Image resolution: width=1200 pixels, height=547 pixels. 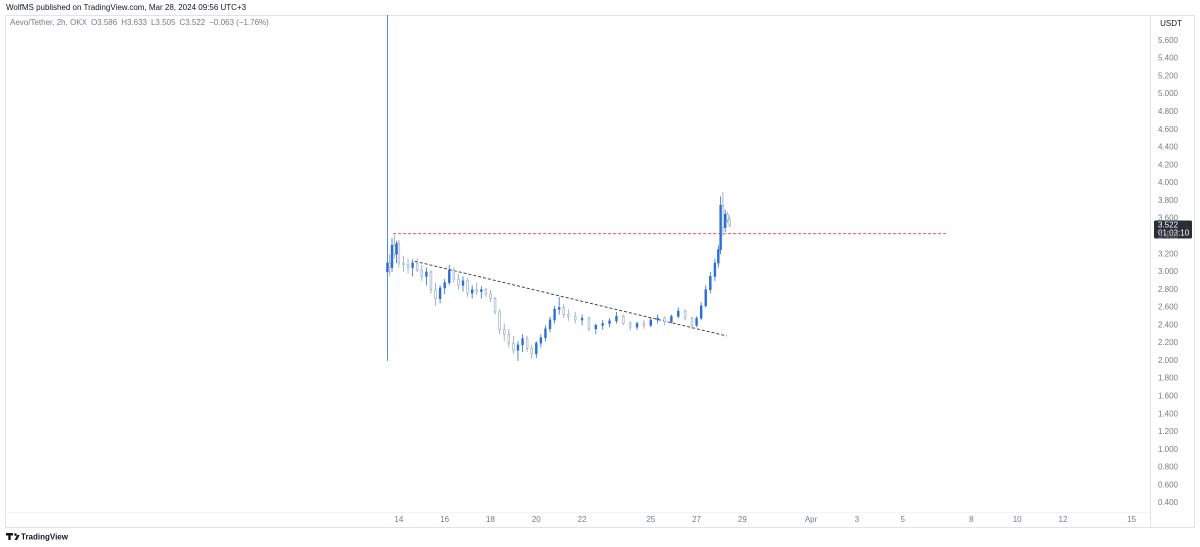 I want to click on symbol-legend: Aevo/Tether, 2h, OKX, so click(x=49, y=22).